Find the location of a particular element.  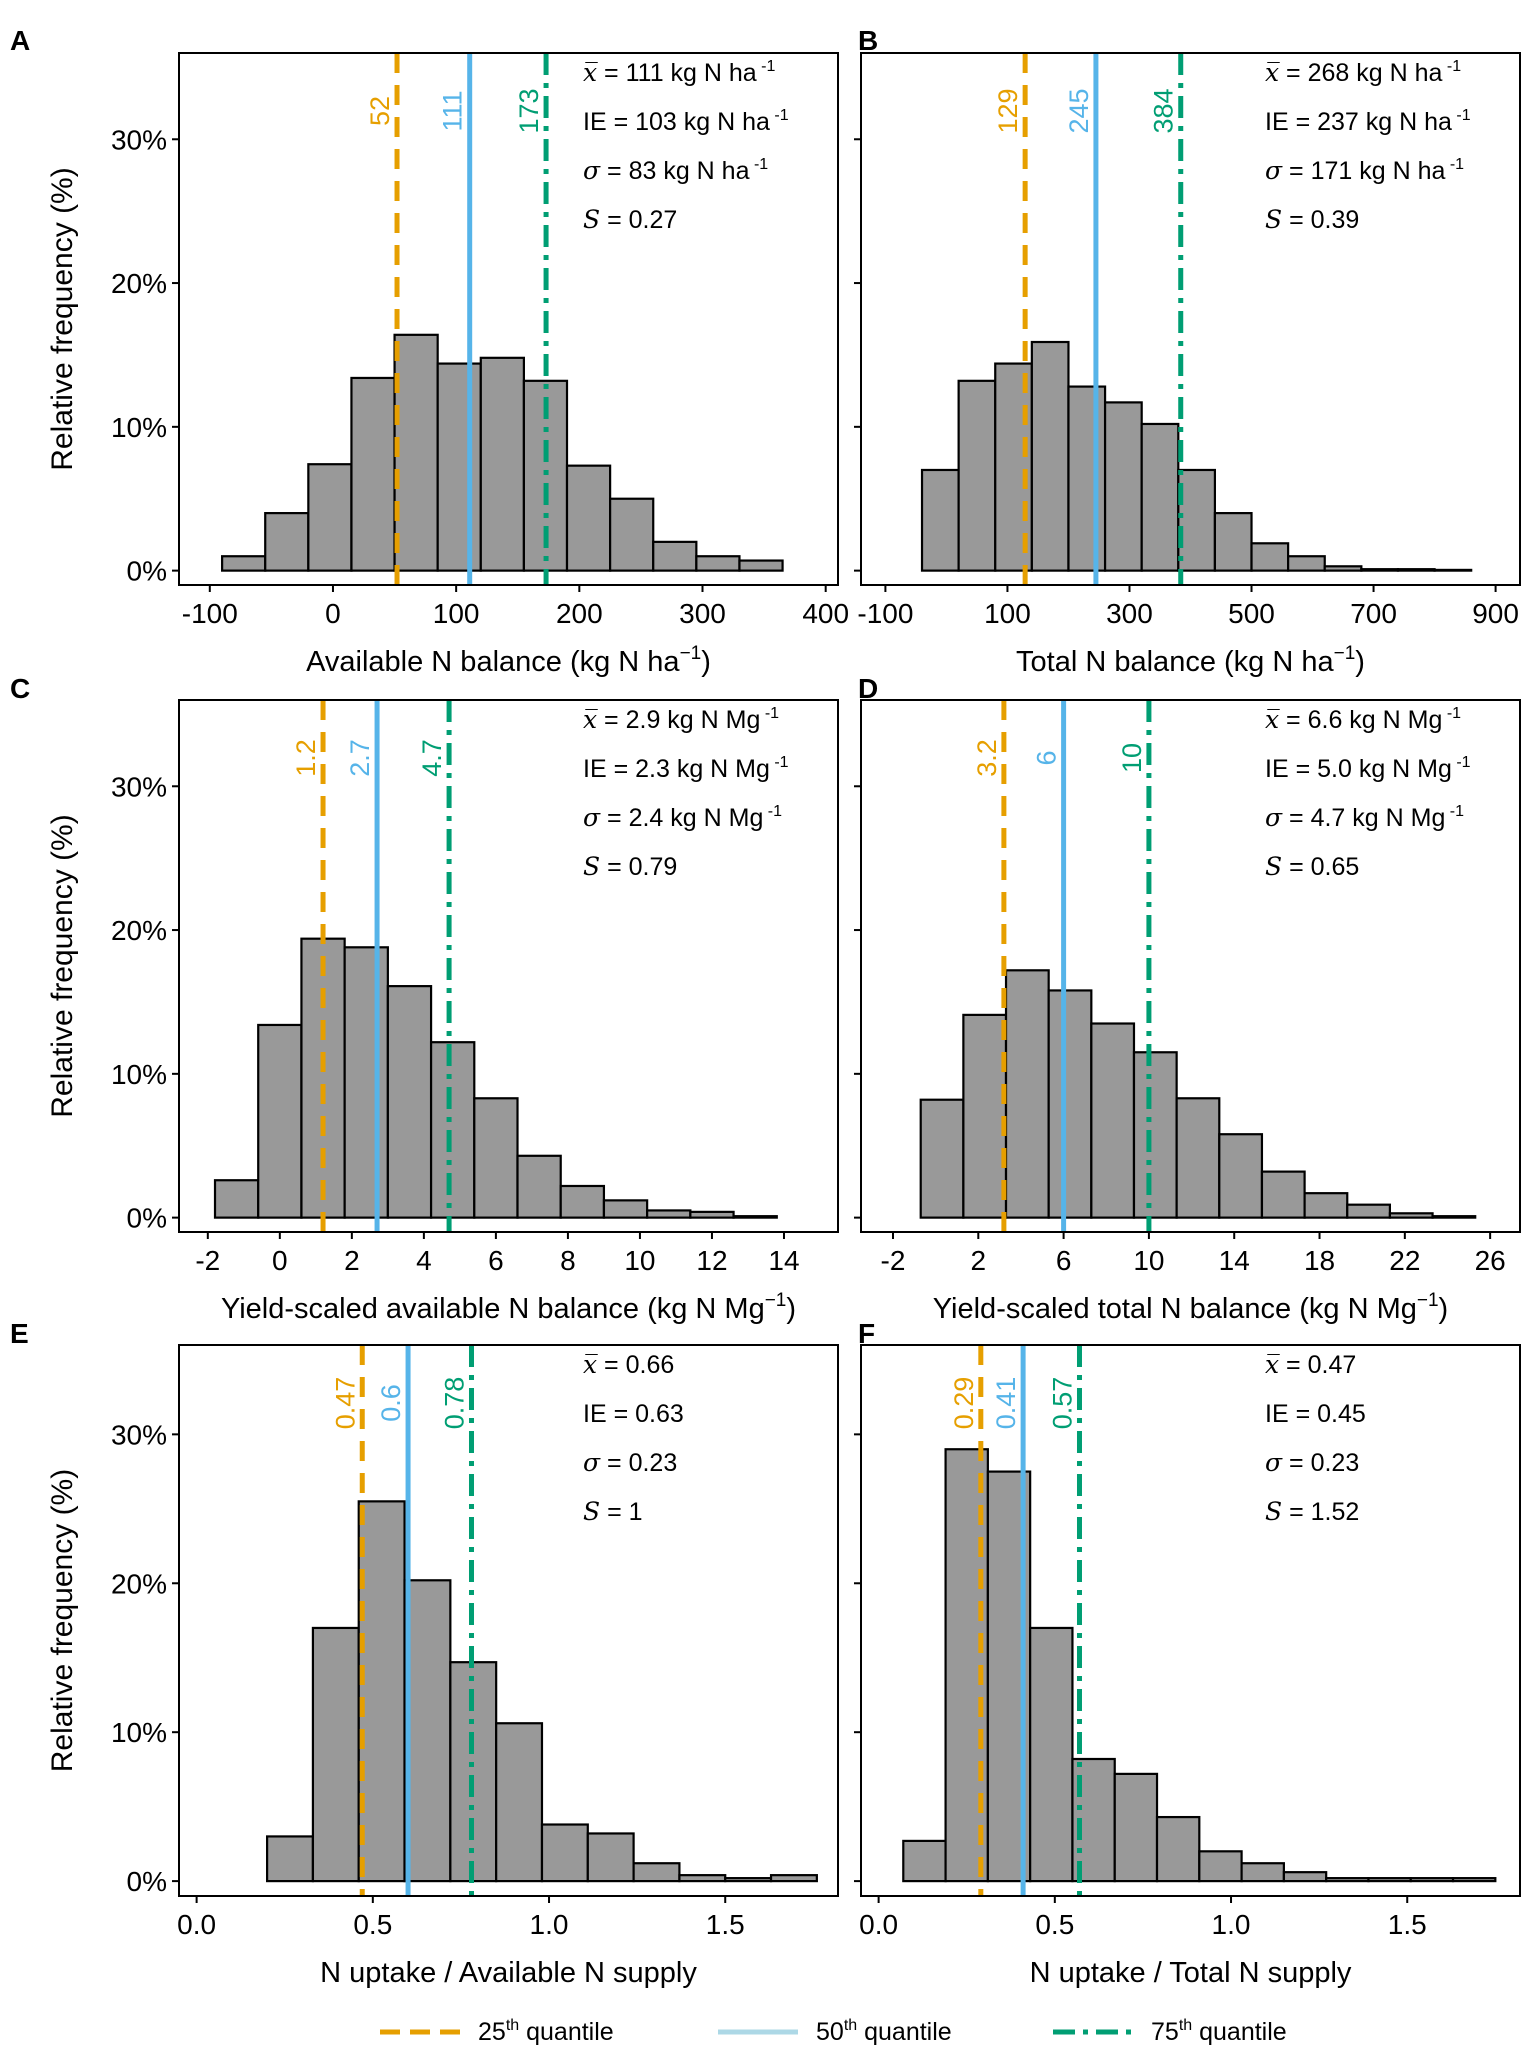

quantile-25-label: 52 is located at coordinates (380, 111).